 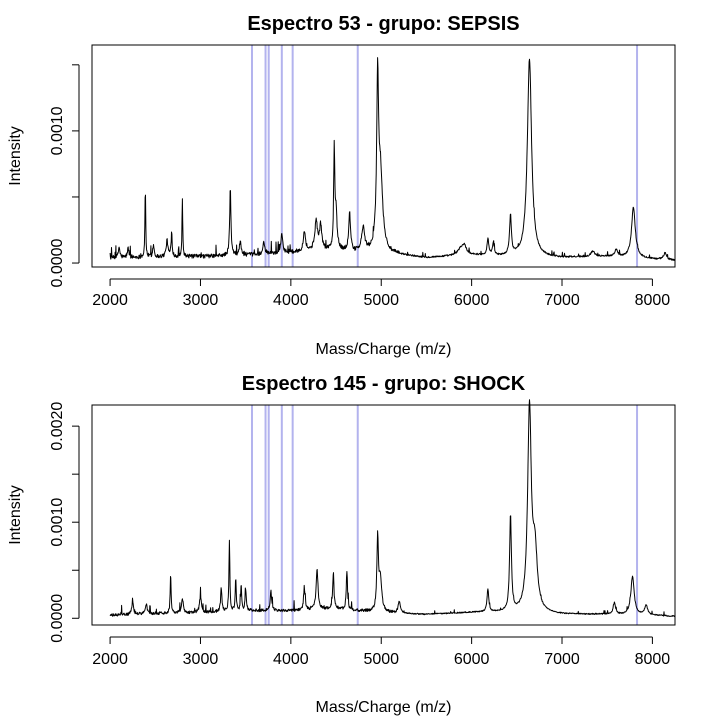 I want to click on y-axis: 0.0000 0.0010 0.0020, so click(x=64, y=522).